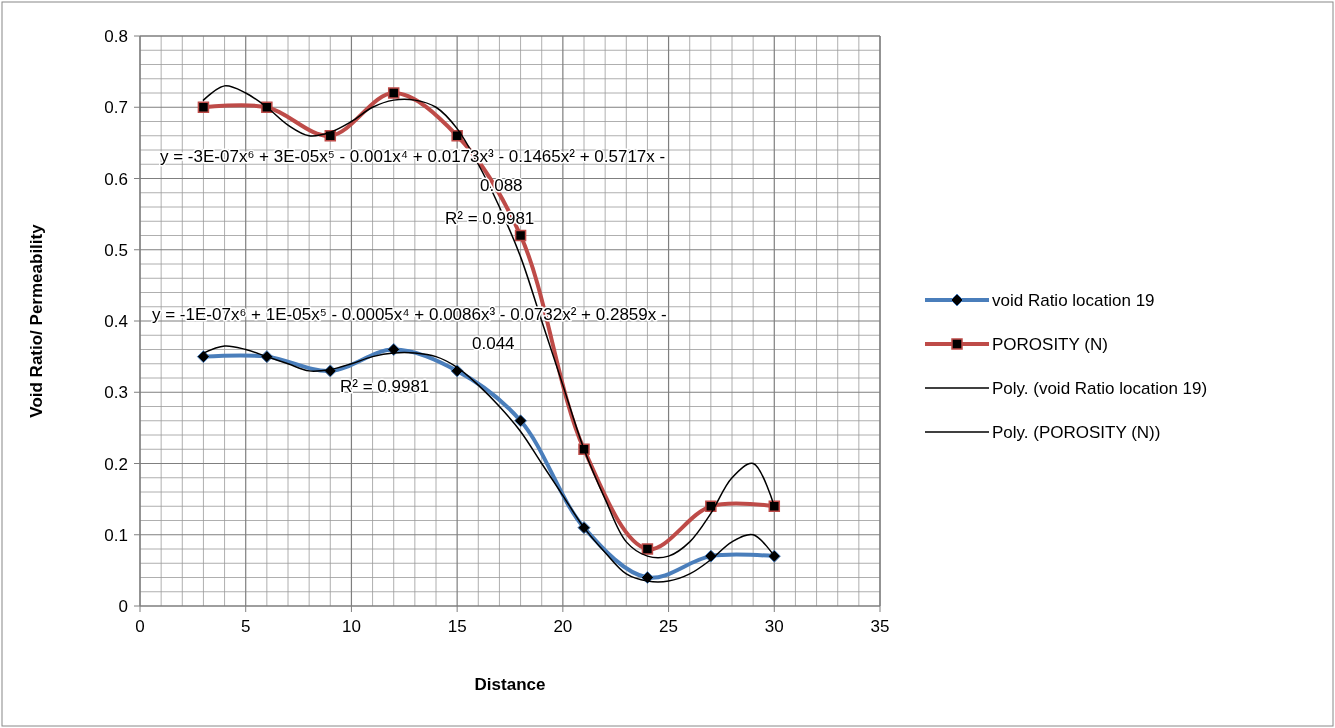  I want to click on y-tick-label: 0.4, so click(116, 321).